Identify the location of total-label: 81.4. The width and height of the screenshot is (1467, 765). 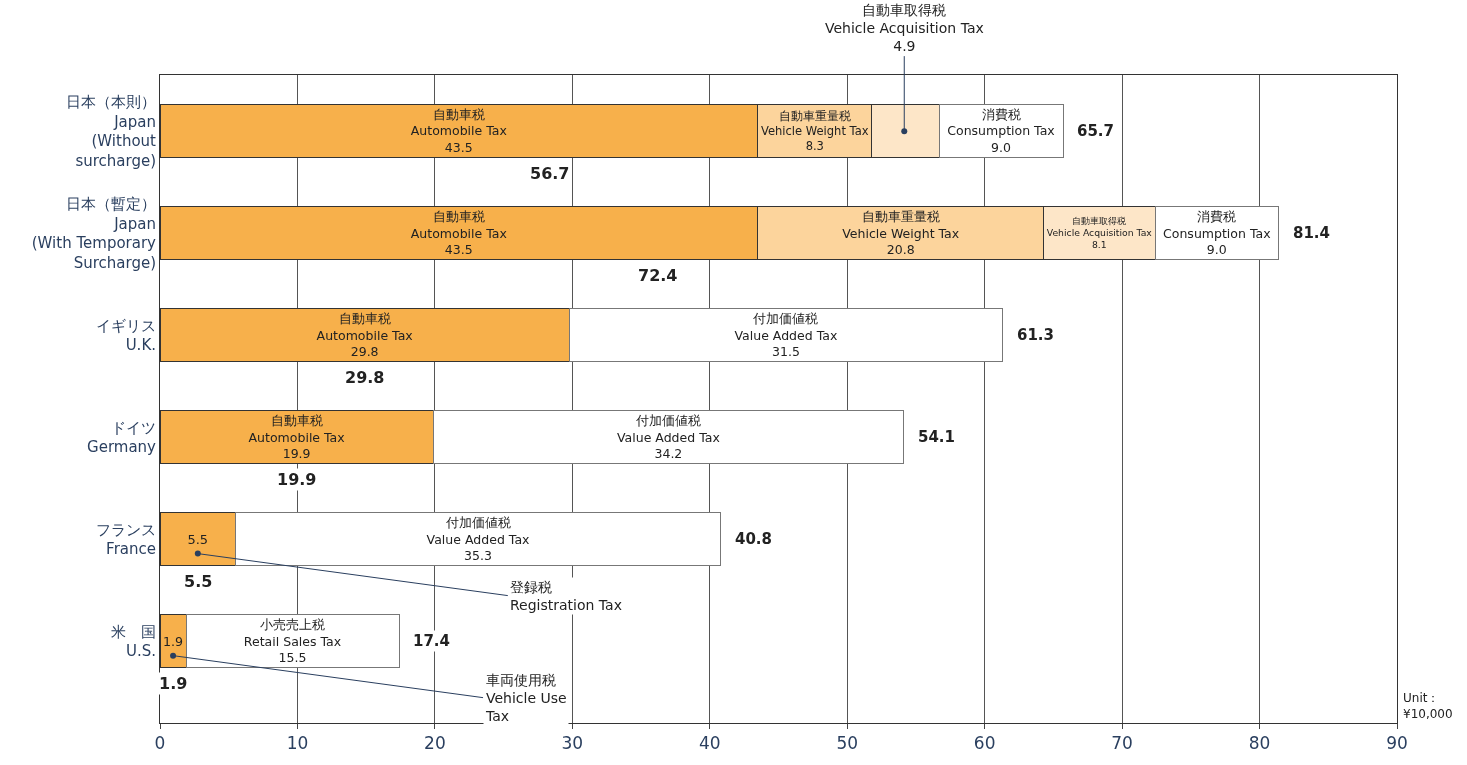
(1312, 233).